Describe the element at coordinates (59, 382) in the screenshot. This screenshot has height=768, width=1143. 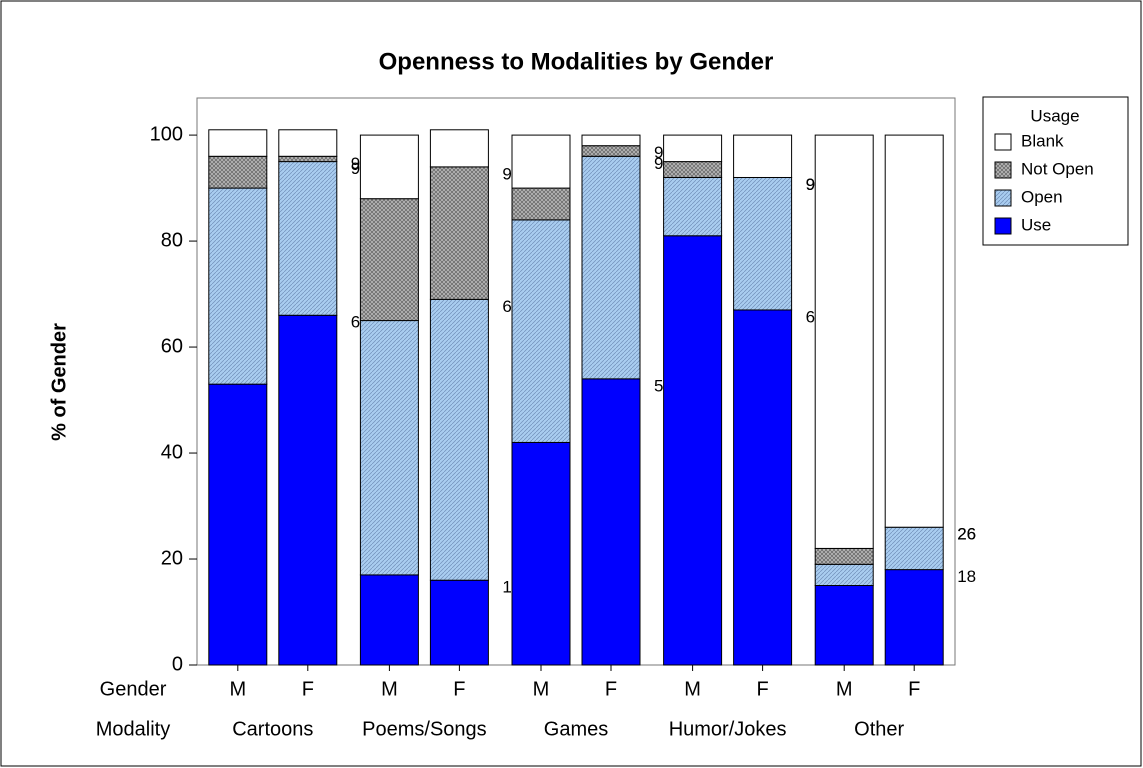
I see `y-axis-label: % of Gender` at that location.